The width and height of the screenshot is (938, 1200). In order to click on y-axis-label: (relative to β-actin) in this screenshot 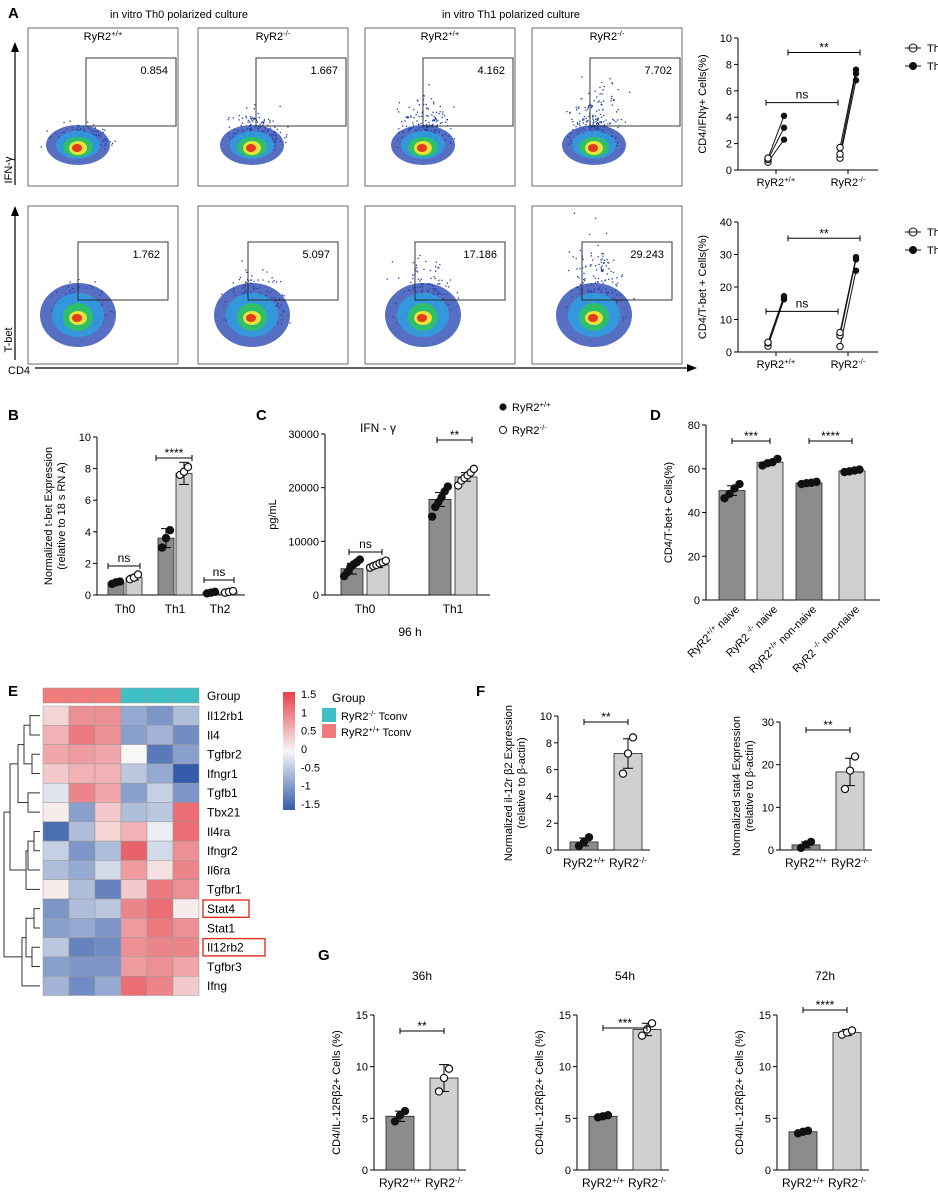, I will do `click(522, 782)`.